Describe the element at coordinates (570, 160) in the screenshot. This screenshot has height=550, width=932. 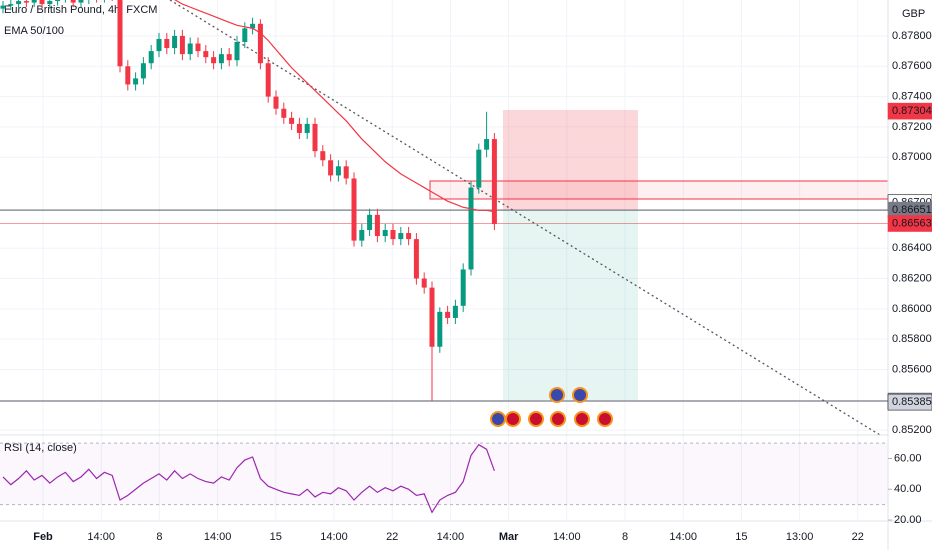
I see `stop-zone` at that location.